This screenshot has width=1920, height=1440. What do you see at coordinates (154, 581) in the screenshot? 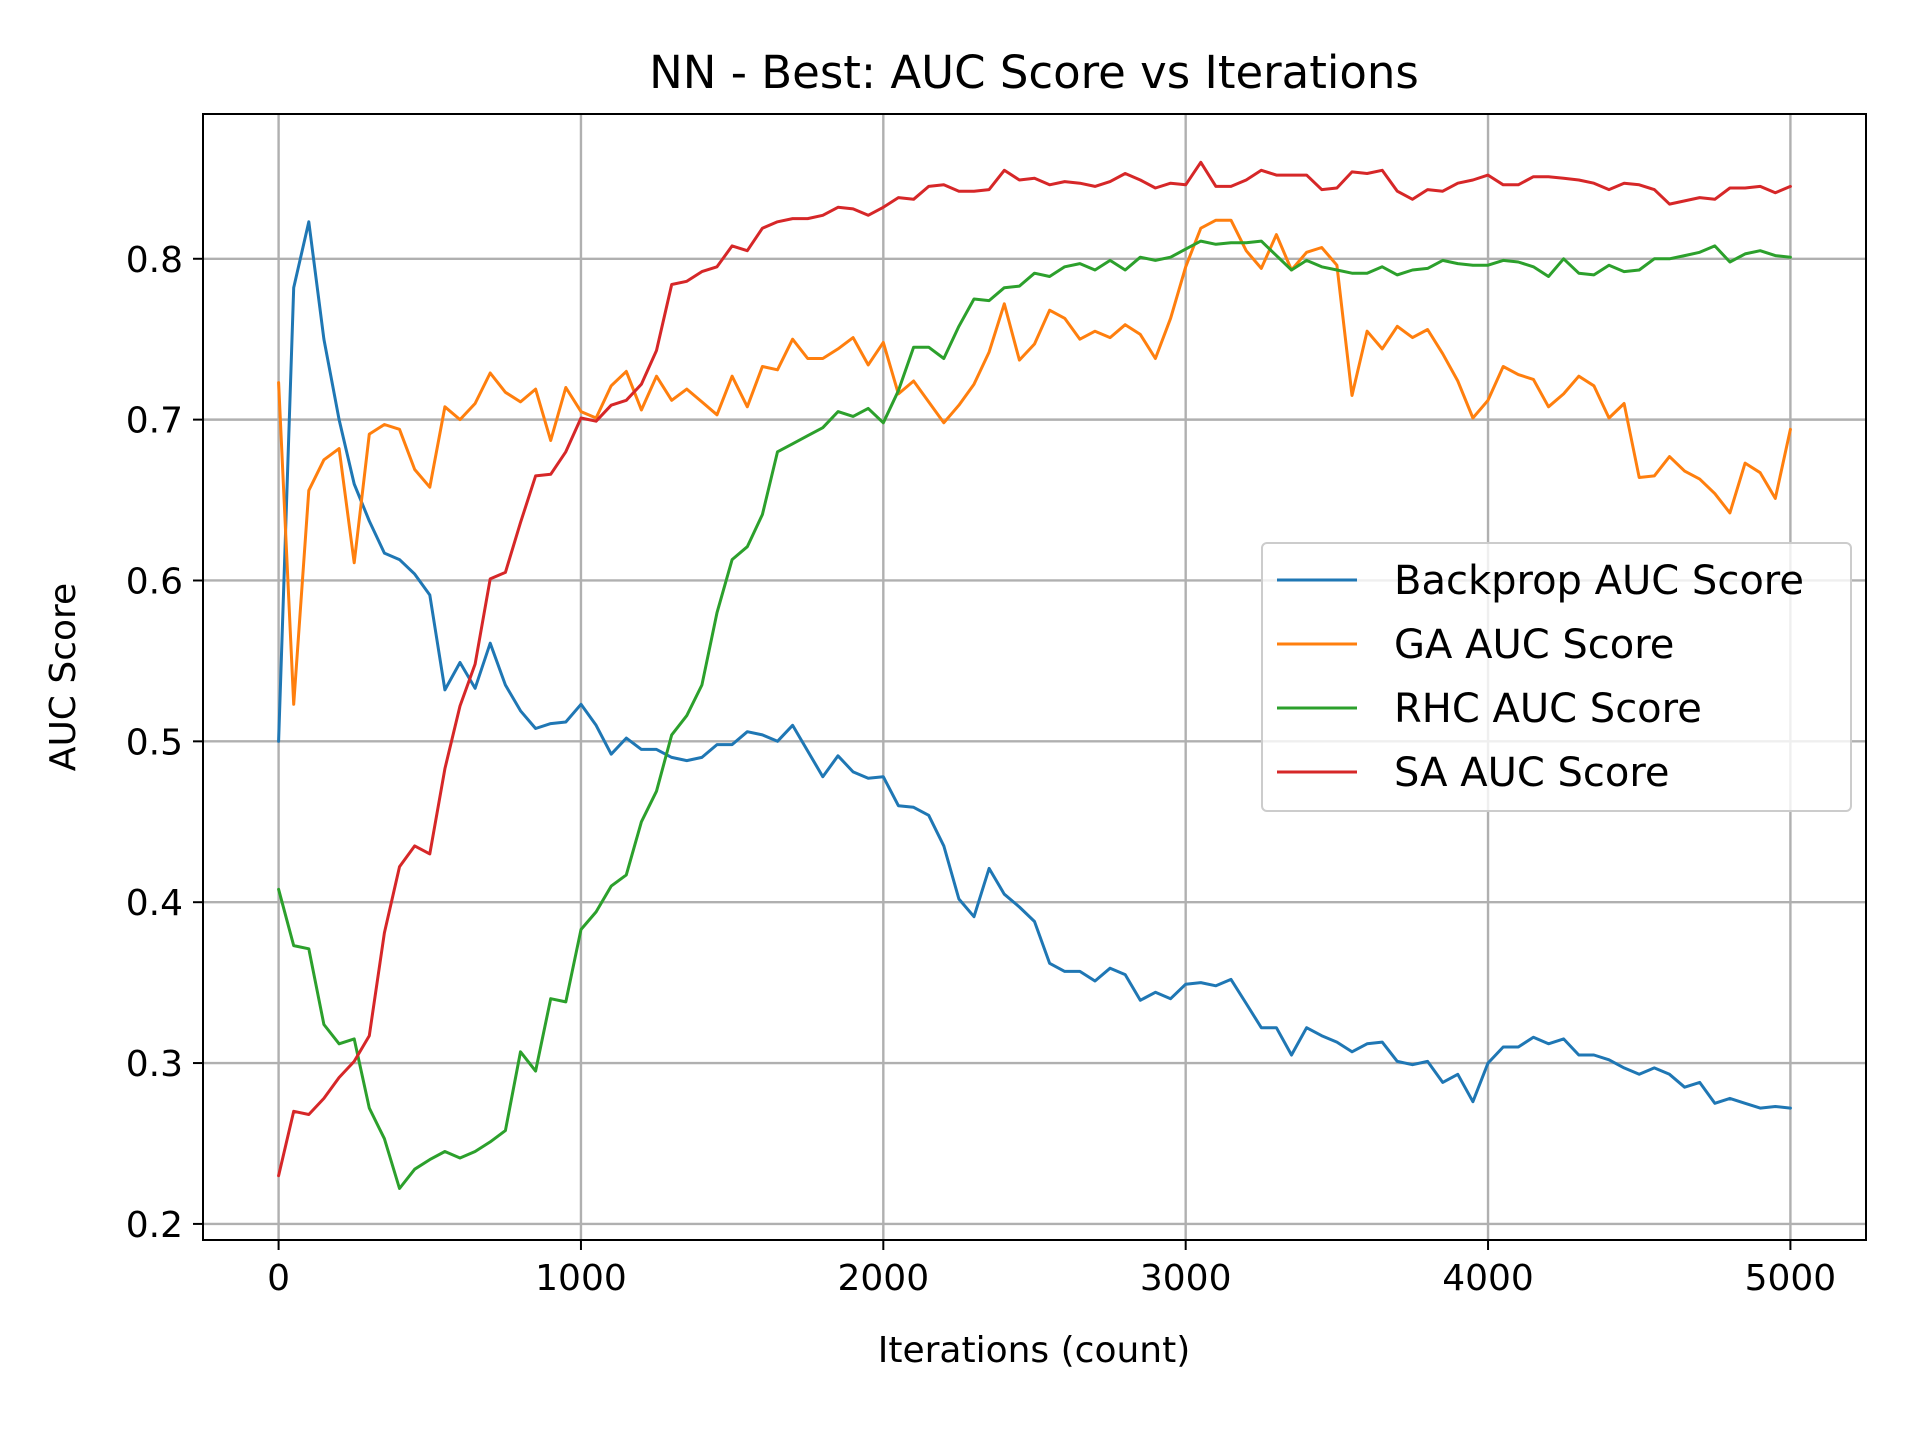
I see `y-tick-label: 0.6` at bounding box center [154, 581].